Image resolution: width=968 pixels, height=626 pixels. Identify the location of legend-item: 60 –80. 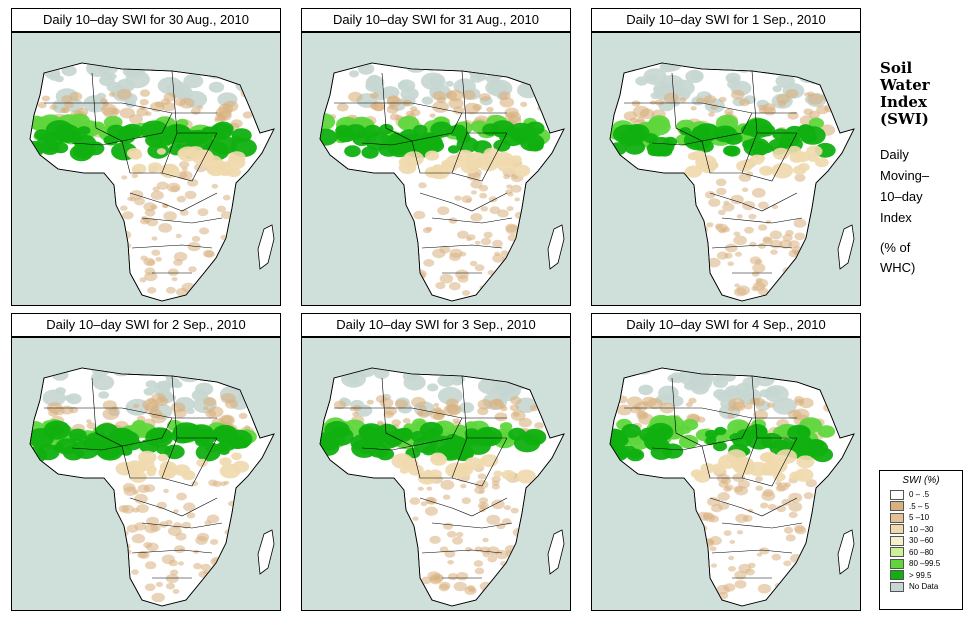
(926, 553).